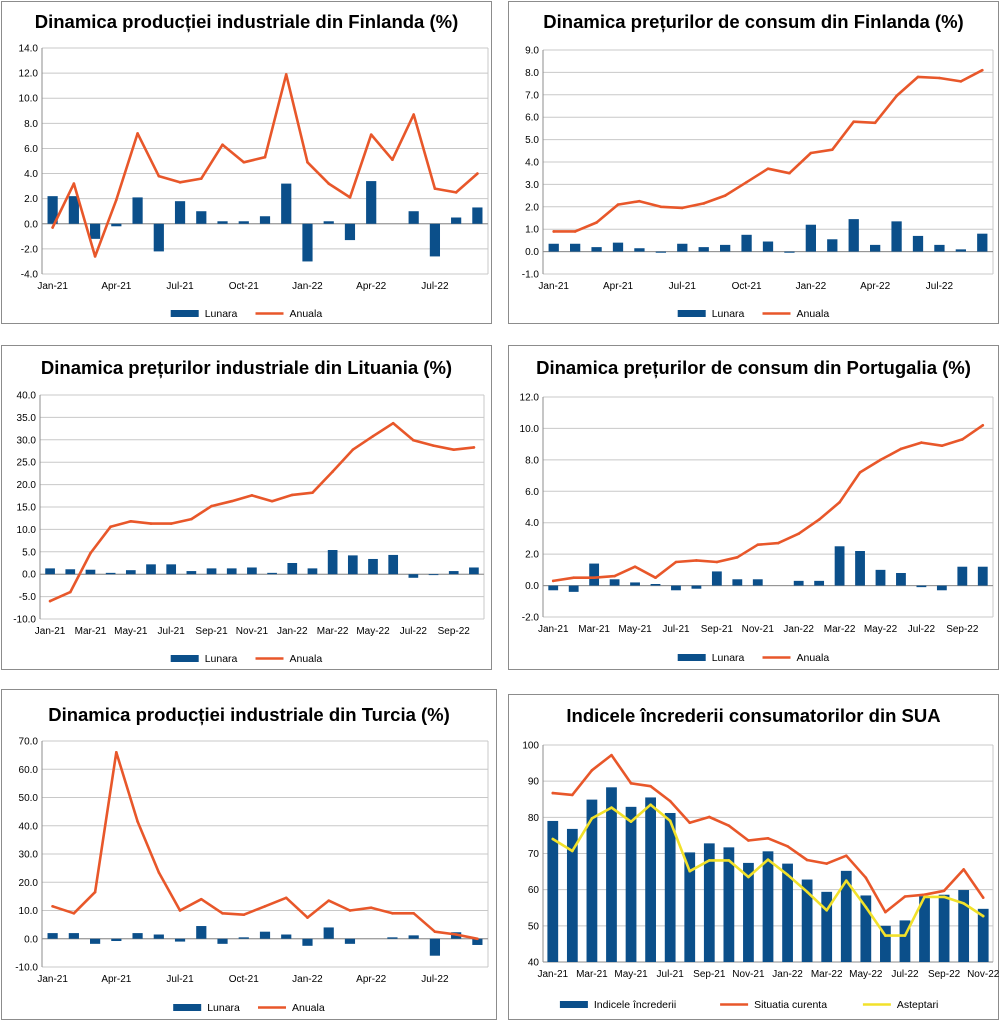 The width and height of the screenshot is (1000, 1022). I want to click on x-tick-label: Nov-21, so click(252, 631).